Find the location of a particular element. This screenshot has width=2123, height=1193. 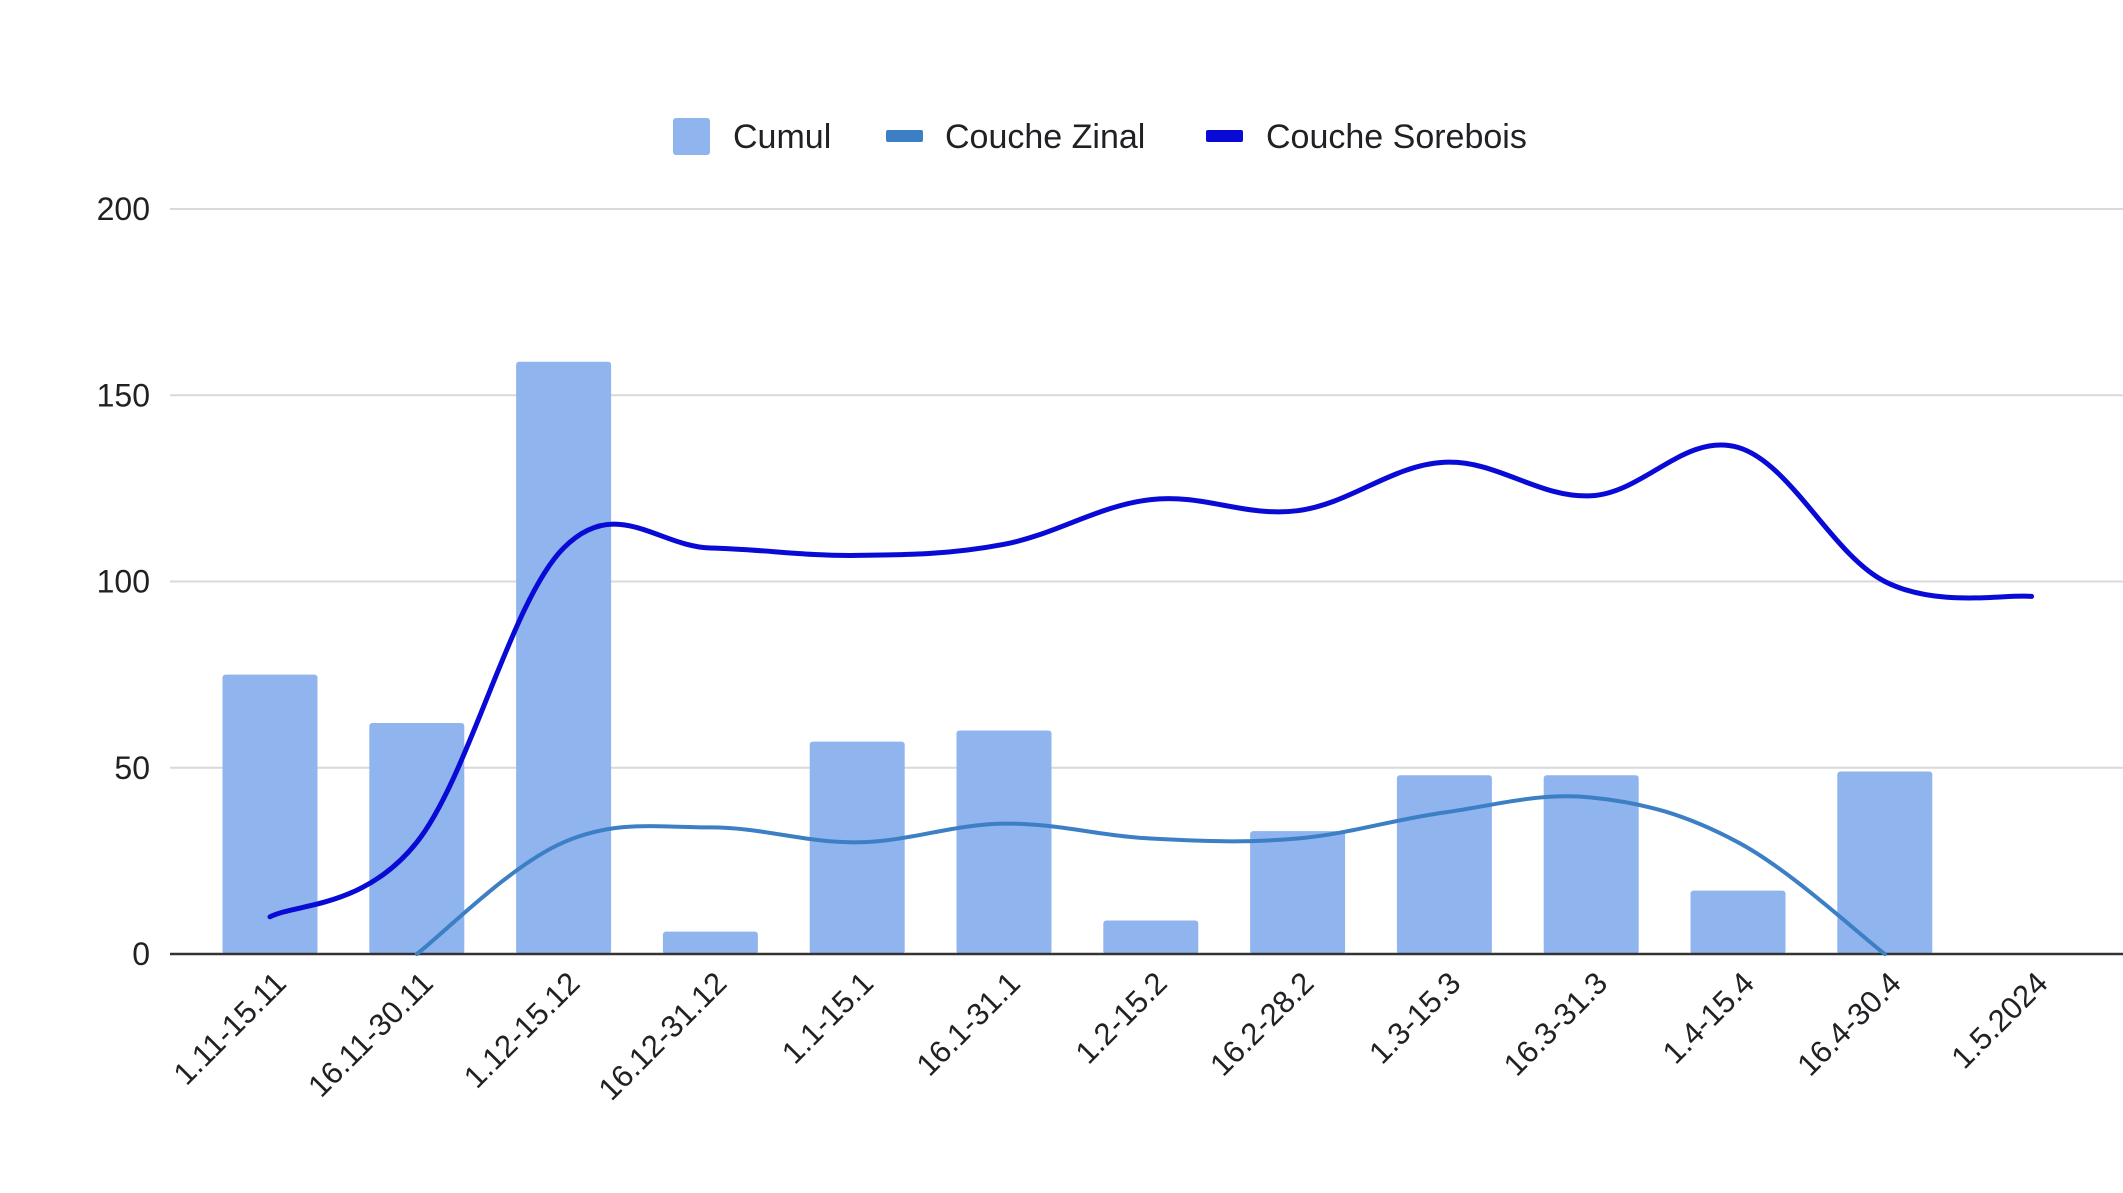

x-tick-label: 1.3-15.3 is located at coordinates (1414, 1017).